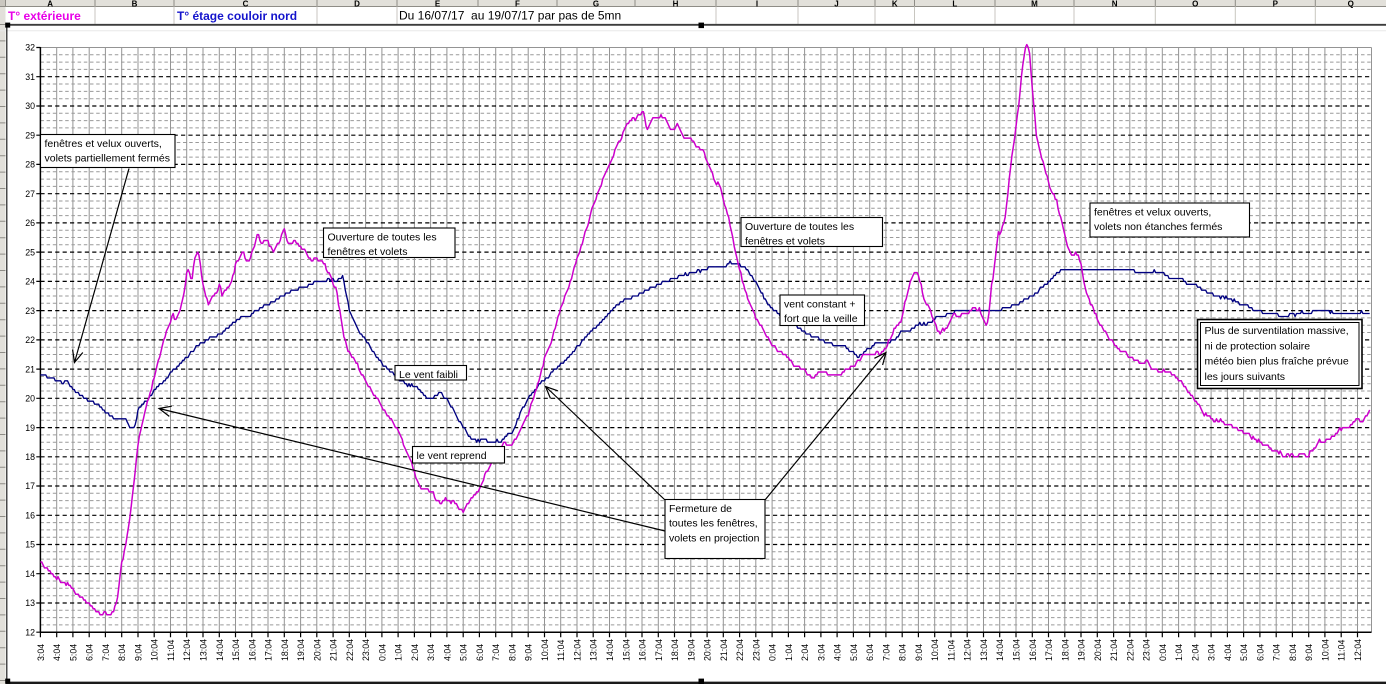 The image size is (1386, 684). What do you see at coordinates (1115, 4) in the screenshot?
I see `svg-text: N` at bounding box center [1115, 4].